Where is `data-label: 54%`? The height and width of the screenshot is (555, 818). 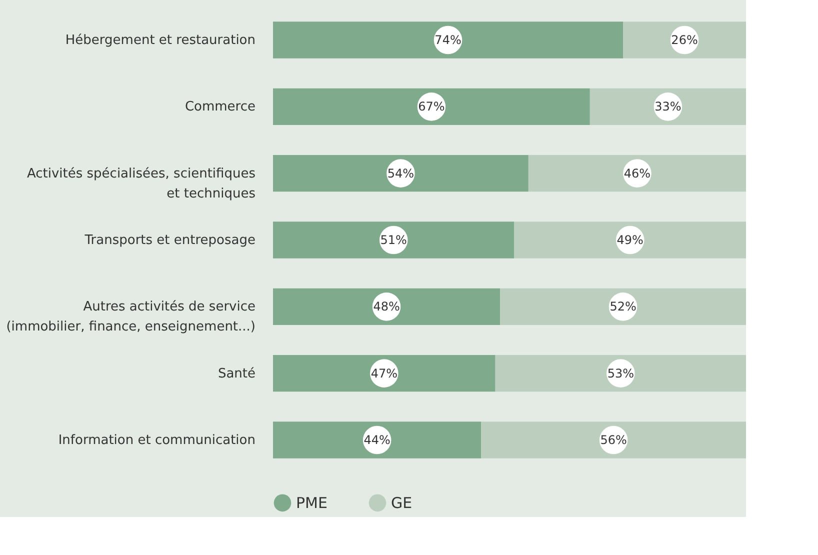 data-label: 54% is located at coordinates (400, 173).